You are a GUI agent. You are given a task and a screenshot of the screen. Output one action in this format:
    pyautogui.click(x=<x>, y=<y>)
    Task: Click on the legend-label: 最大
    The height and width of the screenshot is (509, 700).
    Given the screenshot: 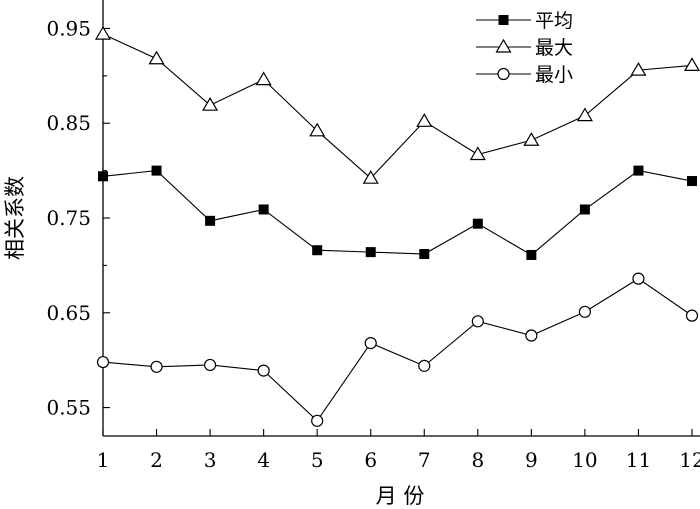 What is the action you would take?
    pyautogui.click(x=554, y=48)
    